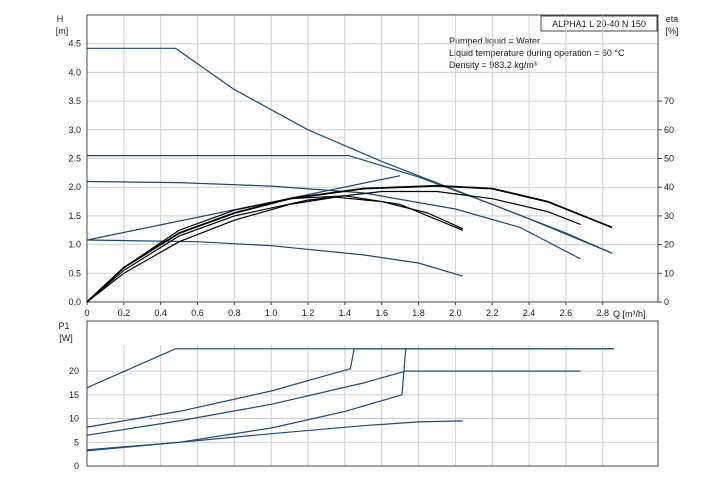  Describe the element at coordinates (666, 302) in the screenshot. I see `y2-tick-label: 0` at that location.